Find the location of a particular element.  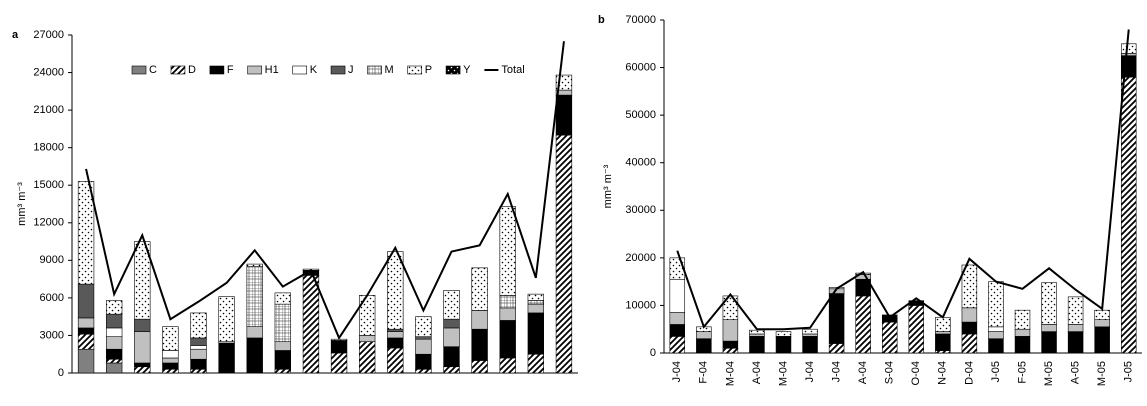

y-tick-label: 27000 is located at coordinates (48, 35).